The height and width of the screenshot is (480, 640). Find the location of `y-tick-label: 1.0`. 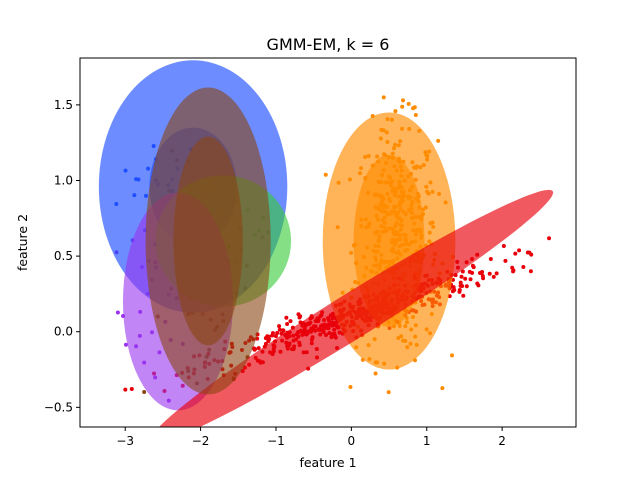

y-tick-label: 1.0 is located at coordinates (63, 180).